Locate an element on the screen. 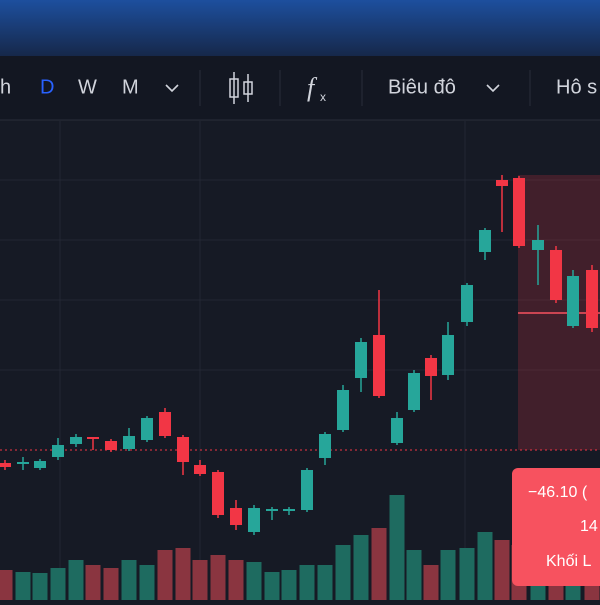  chart-type-menu: Biêu đô is located at coordinates (422, 87).